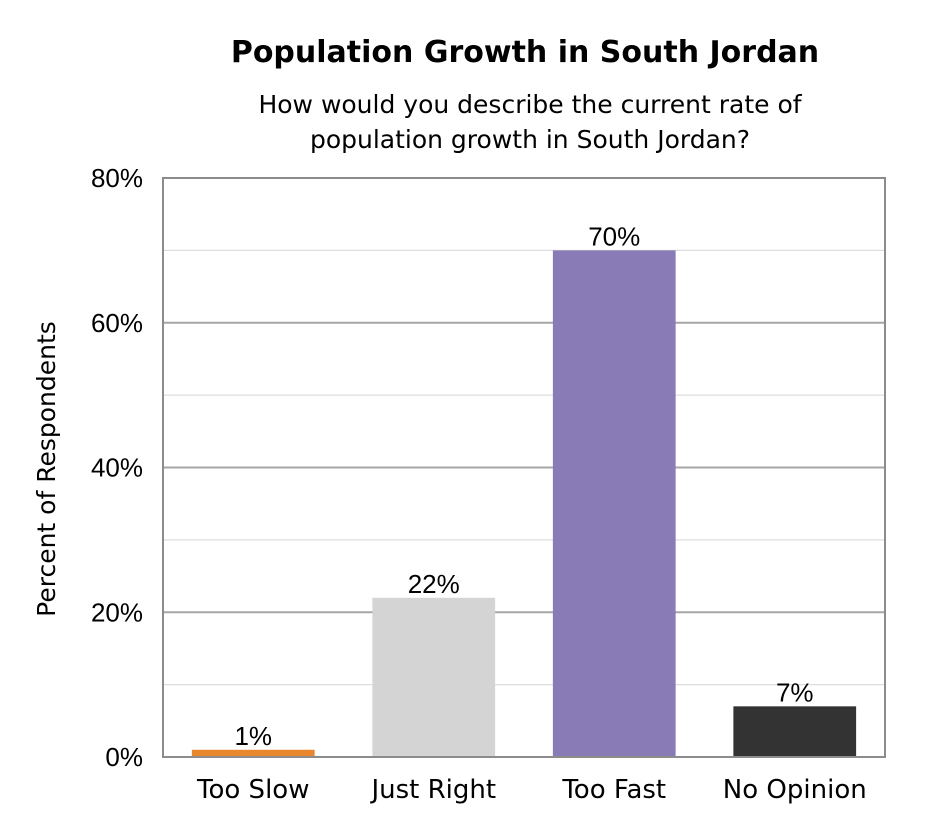  Describe the element at coordinates (117, 323) in the screenshot. I see `y-tick-label: 60%` at that location.